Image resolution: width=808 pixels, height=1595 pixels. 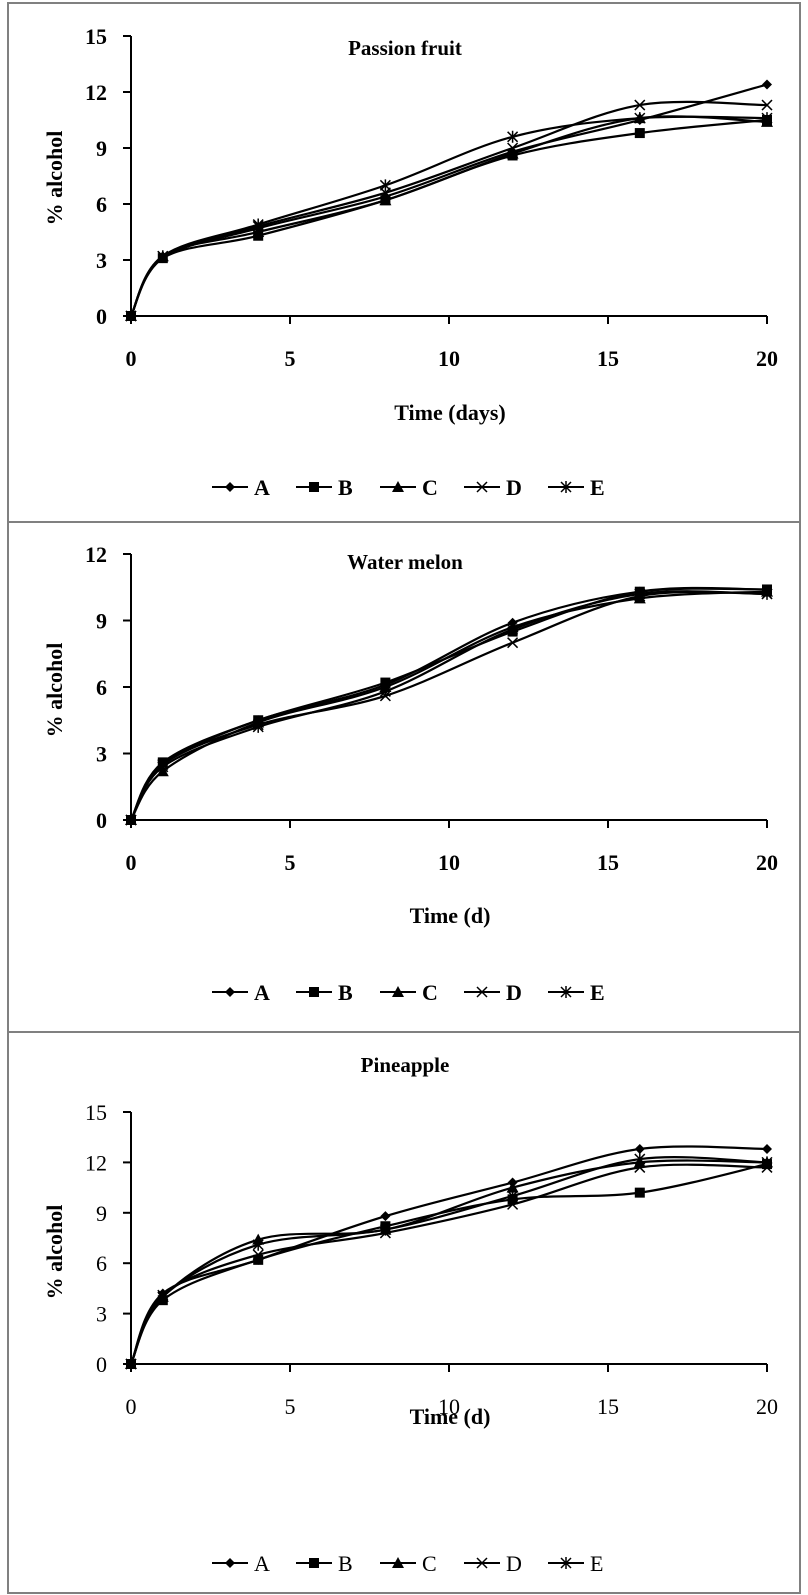 I want to click on chart-title: Water melon, so click(x=405, y=562).